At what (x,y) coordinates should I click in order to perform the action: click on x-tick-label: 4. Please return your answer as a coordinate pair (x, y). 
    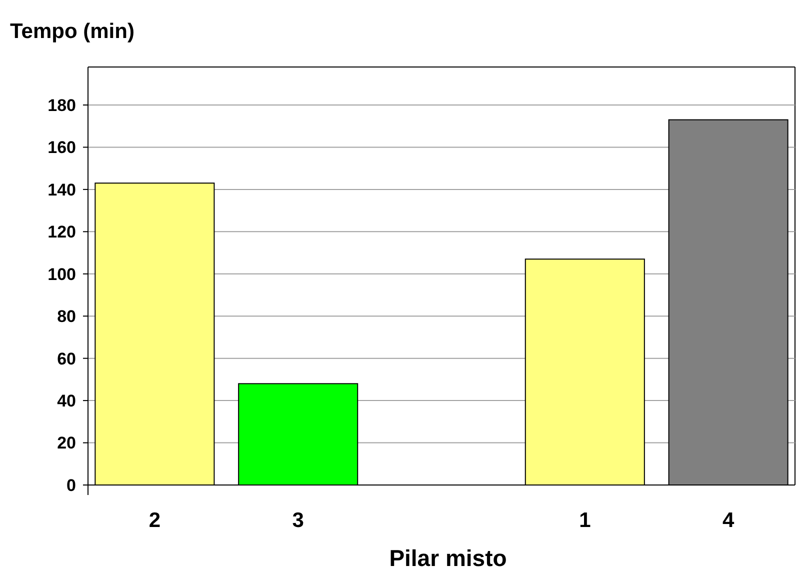
    Looking at the image, I should click on (728, 520).